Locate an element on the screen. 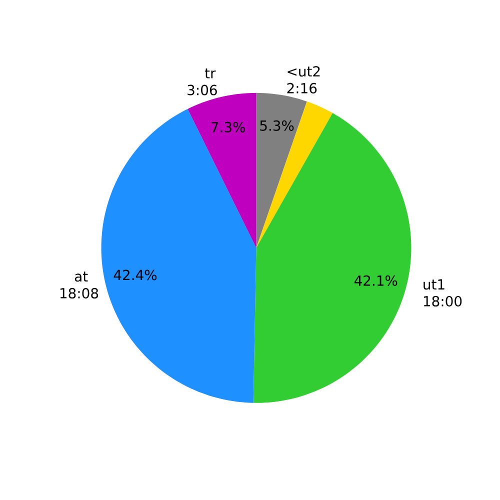 The height and width of the screenshot is (500, 500). data-label: 5.3% is located at coordinates (277, 125).